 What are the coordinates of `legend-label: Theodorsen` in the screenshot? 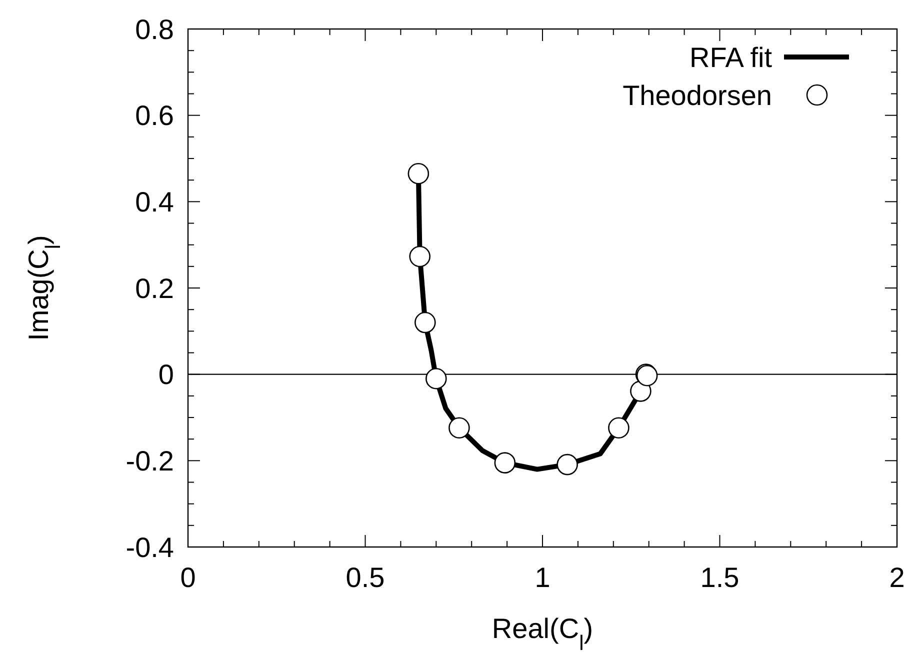 It's located at (697, 95).